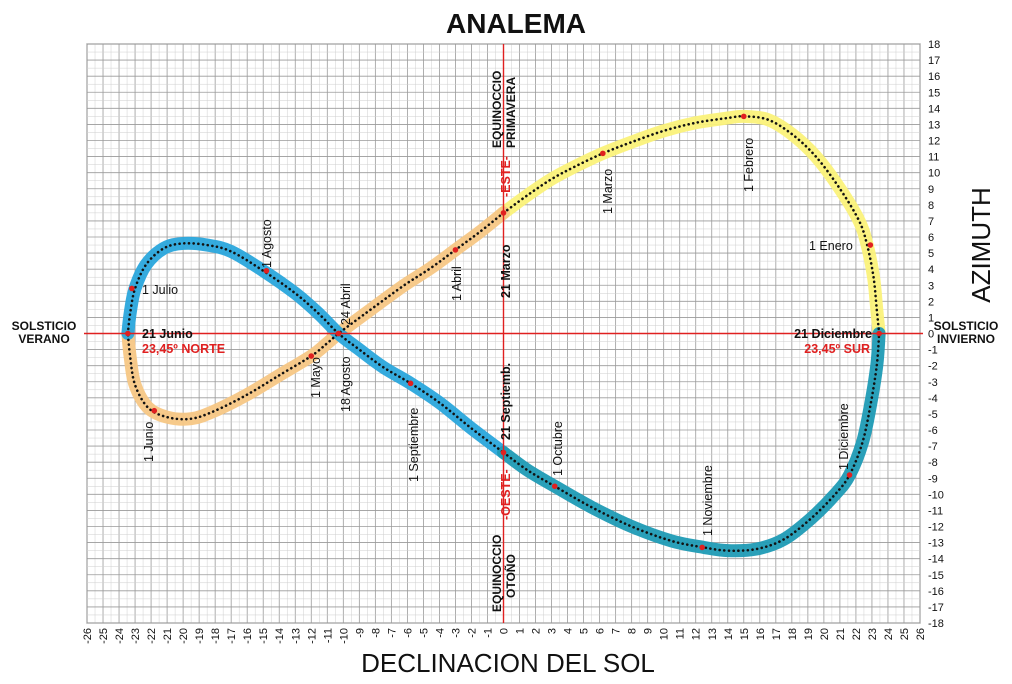 The height and width of the screenshot is (684, 1012). Describe the element at coordinates (931, 286) in the screenshot. I see `y-tick-label: 3` at that location.